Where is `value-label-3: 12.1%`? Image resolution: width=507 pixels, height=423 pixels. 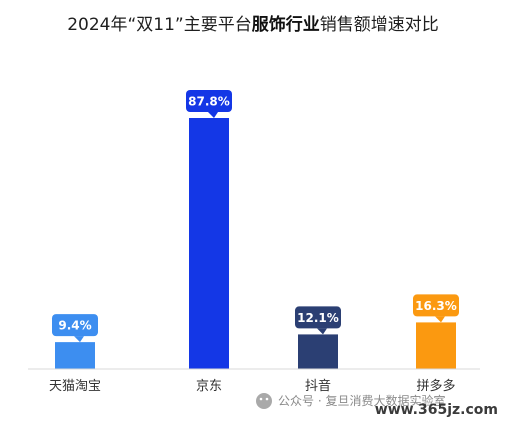
value-label-3: 12.1% is located at coordinates (318, 318).